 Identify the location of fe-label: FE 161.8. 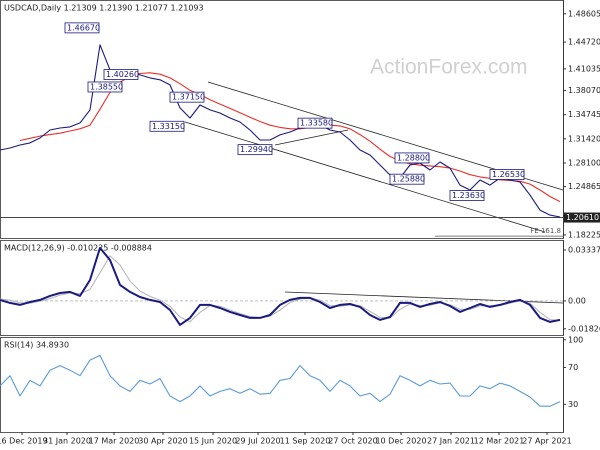
(545, 231).